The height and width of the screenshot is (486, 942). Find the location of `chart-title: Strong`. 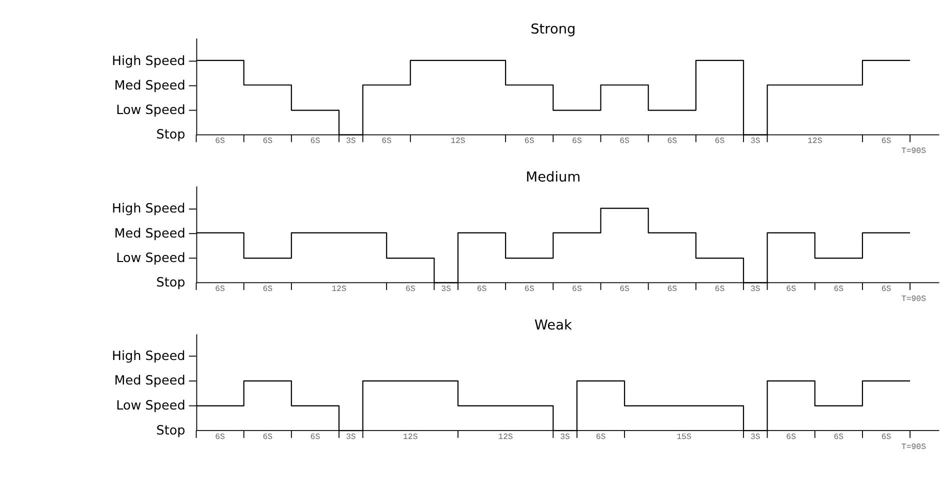

chart-title: Strong is located at coordinates (553, 30).